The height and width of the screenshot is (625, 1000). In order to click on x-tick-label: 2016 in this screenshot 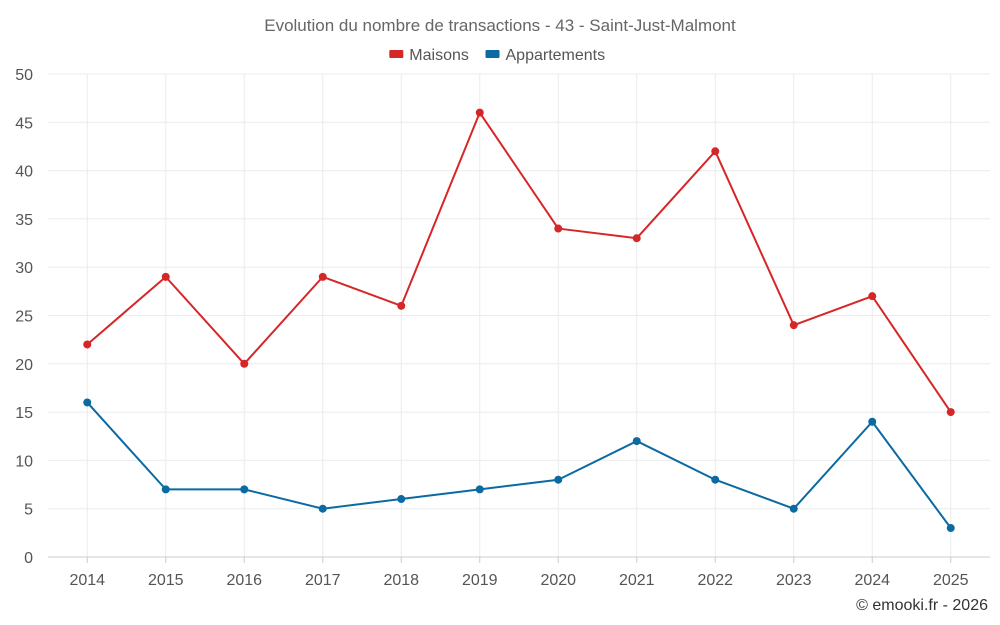, I will do `click(244, 580)`.